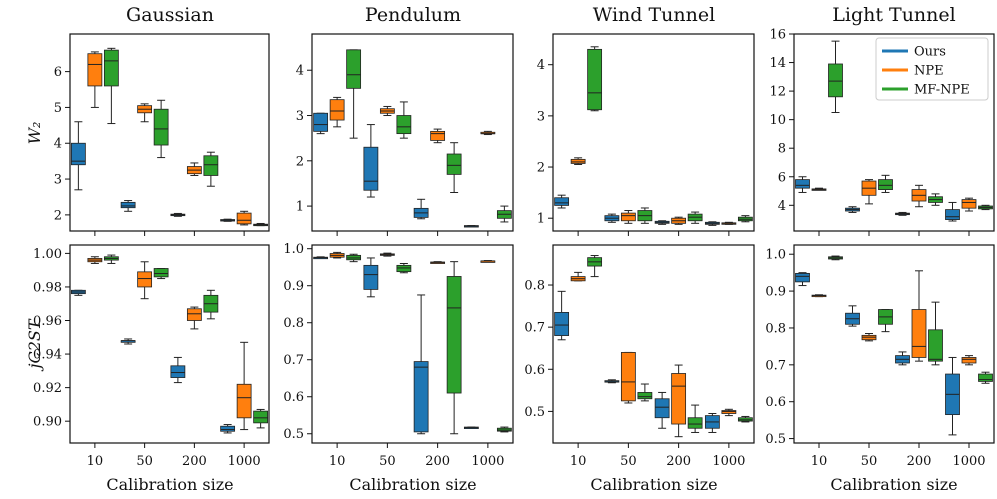 The height and width of the screenshot is (499, 997). What do you see at coordinates (47, 355) in the screenshot?
I see `y-tick-label: 0.94` at bounding box center [47, 355].